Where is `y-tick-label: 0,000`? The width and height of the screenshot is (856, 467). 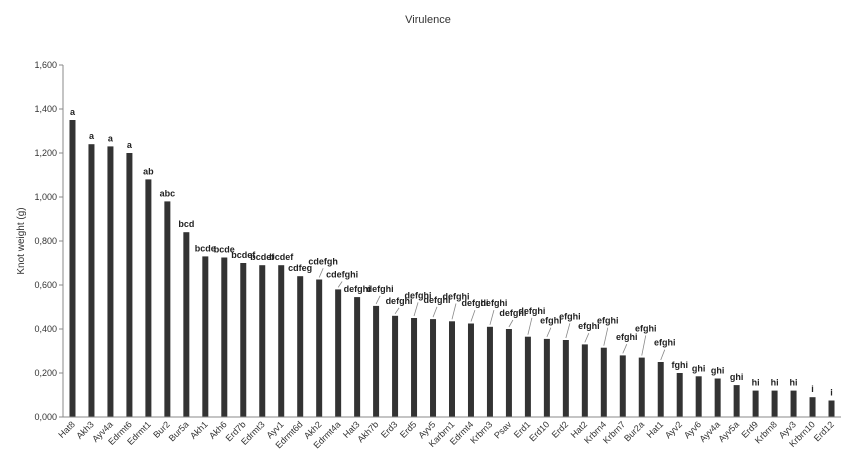
y-tick-label: 0,000 is located at coordinates (45, 417).